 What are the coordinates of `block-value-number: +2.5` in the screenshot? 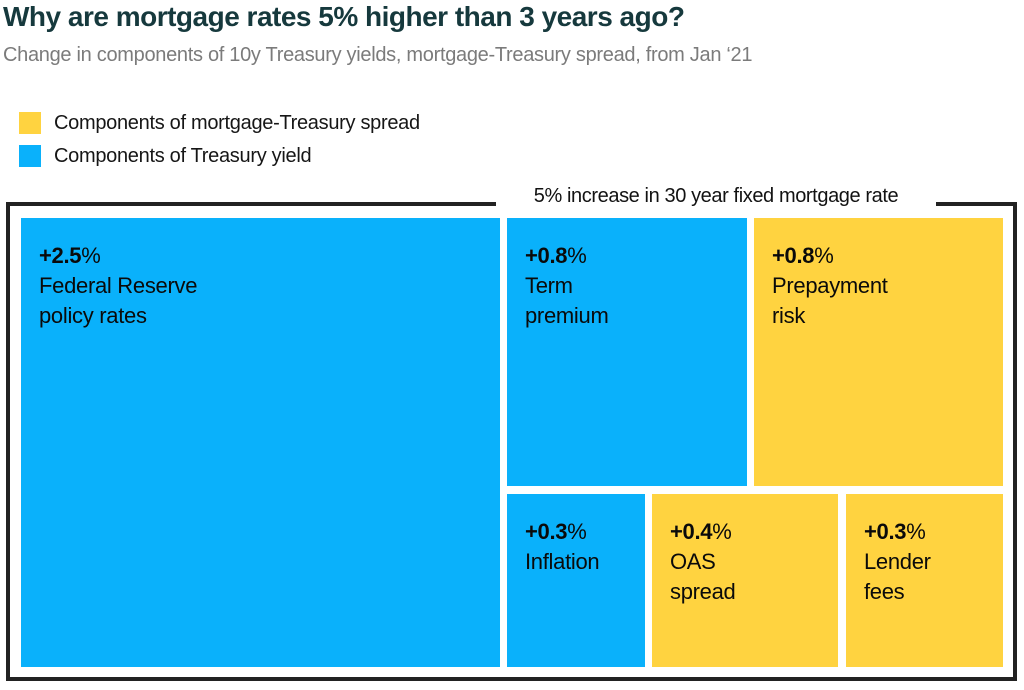 It's located at (60, 255).